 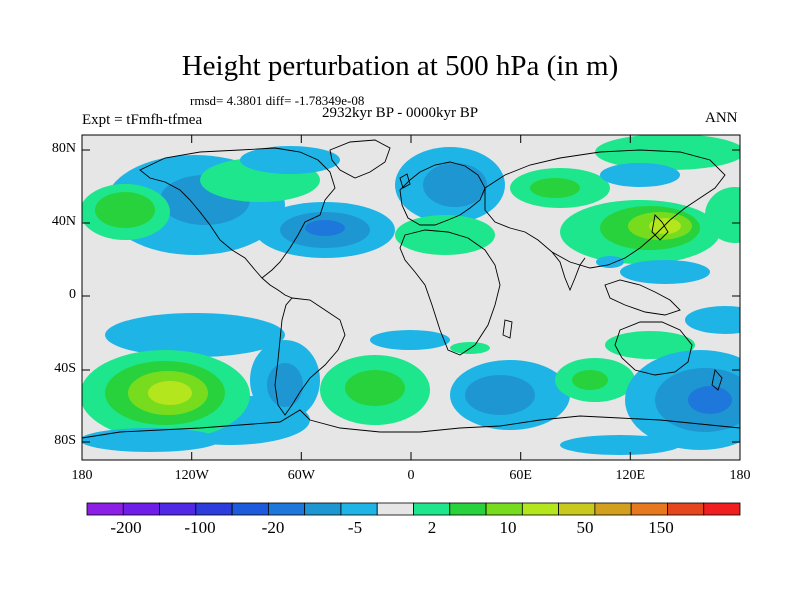 What do you see at coordinates (191, 475) in the screenshot?
I see `lon-tick-label: 120W` at bounding box center [191, 475].